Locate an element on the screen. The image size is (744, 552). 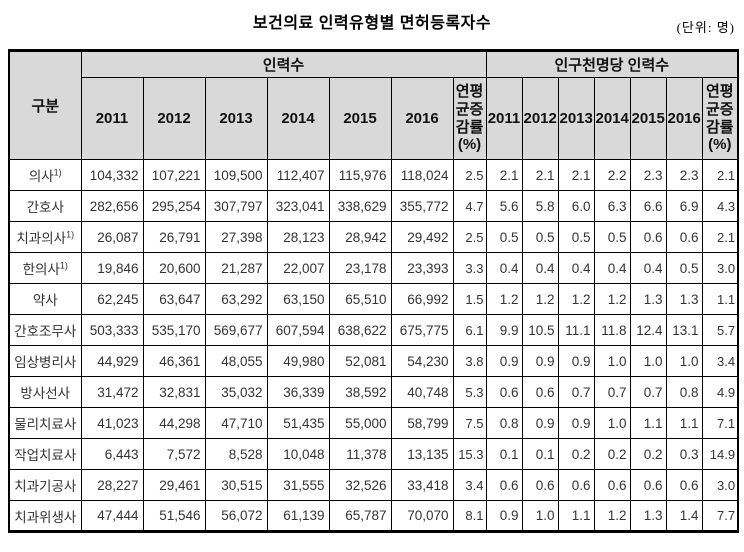
count-cell: 56,072 is located at coordinates (236, 516).